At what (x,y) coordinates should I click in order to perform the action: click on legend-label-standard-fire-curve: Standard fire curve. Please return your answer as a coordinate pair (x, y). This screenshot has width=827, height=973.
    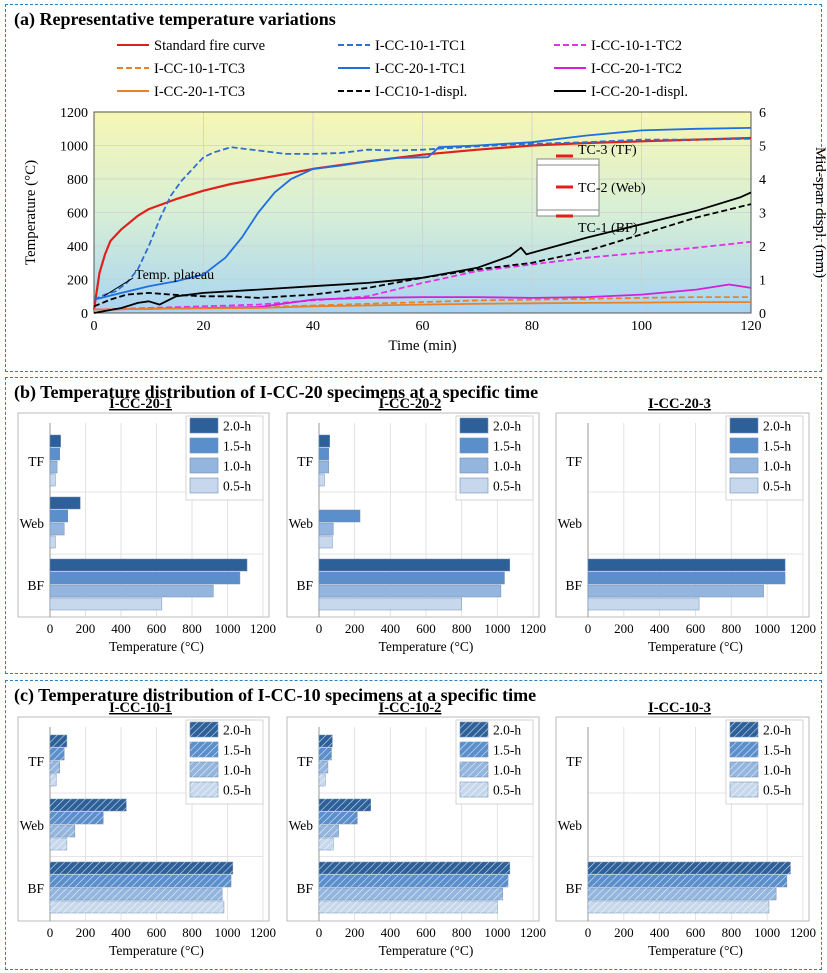
    Looking at the image, I should click on (209, 46).